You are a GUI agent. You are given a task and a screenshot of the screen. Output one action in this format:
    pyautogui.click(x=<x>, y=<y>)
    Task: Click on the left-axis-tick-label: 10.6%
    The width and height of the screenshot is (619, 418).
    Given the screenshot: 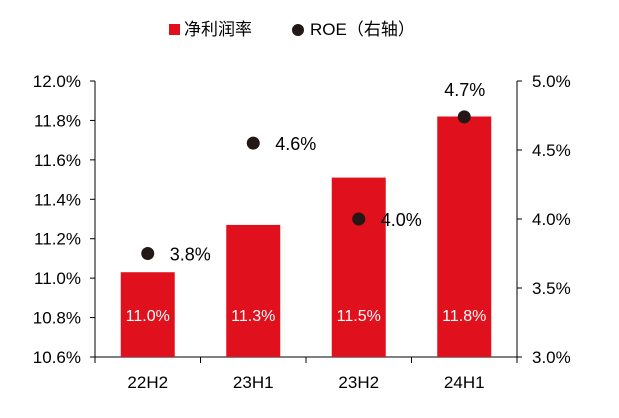 What is the action you would take?
    pyautogui.click(x=57, y=357)
    